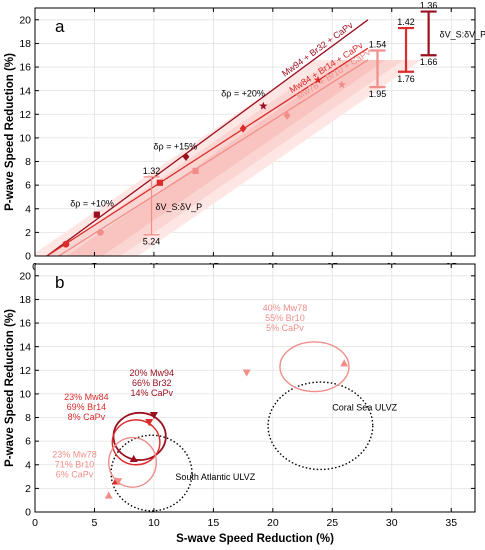 The image size is (485, 550). Describe the element at coordinates (152, 171) in the screenshot. I see `ratio-top-value: 1.32` at that location.